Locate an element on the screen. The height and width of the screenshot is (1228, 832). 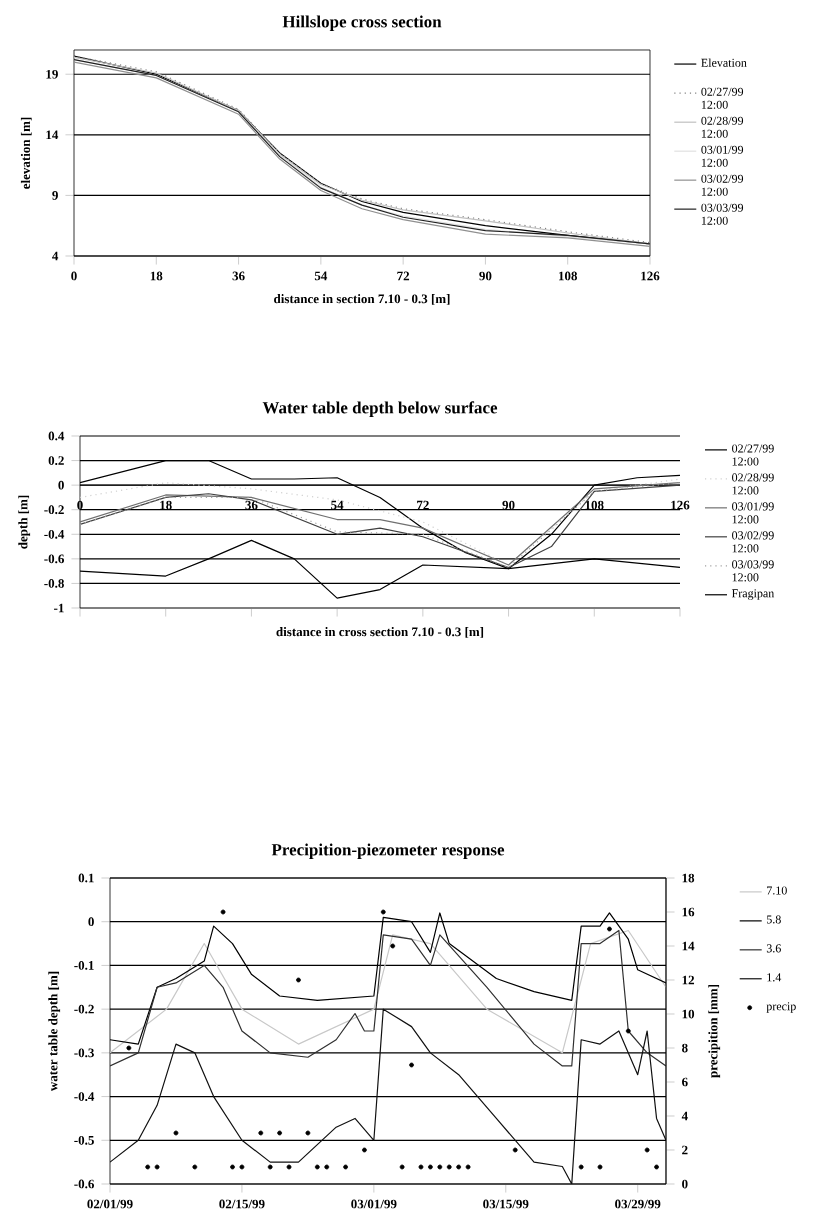
chart-title: Precipition-piezometer response is located at coordinates (388, 851).